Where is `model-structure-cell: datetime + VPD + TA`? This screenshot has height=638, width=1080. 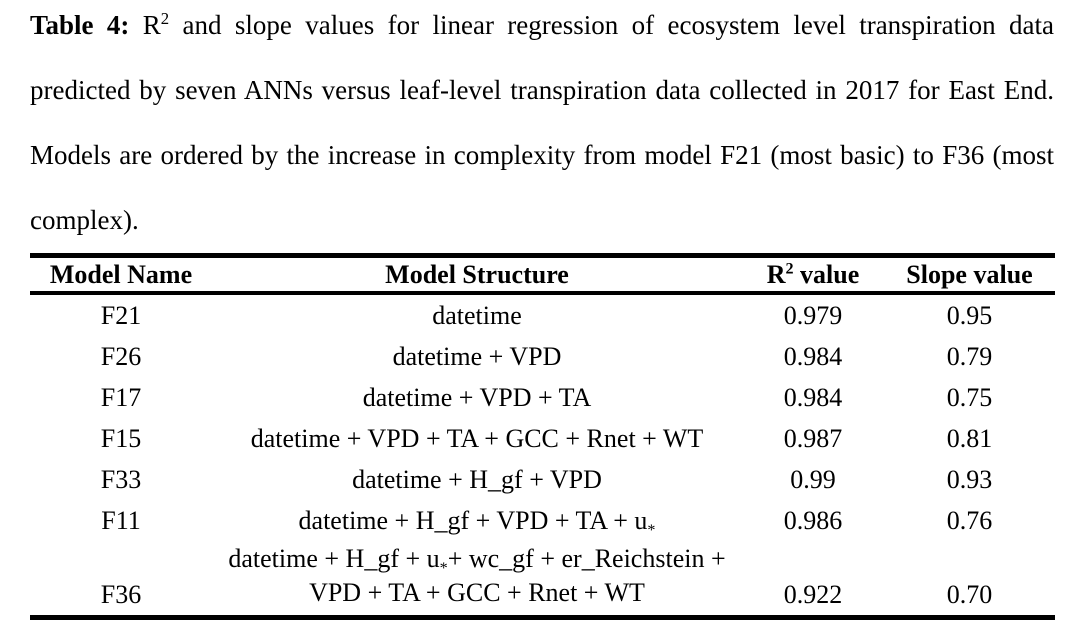 model-structure-cell: datetime + VPD + TA is located at coordinates (477, 397).